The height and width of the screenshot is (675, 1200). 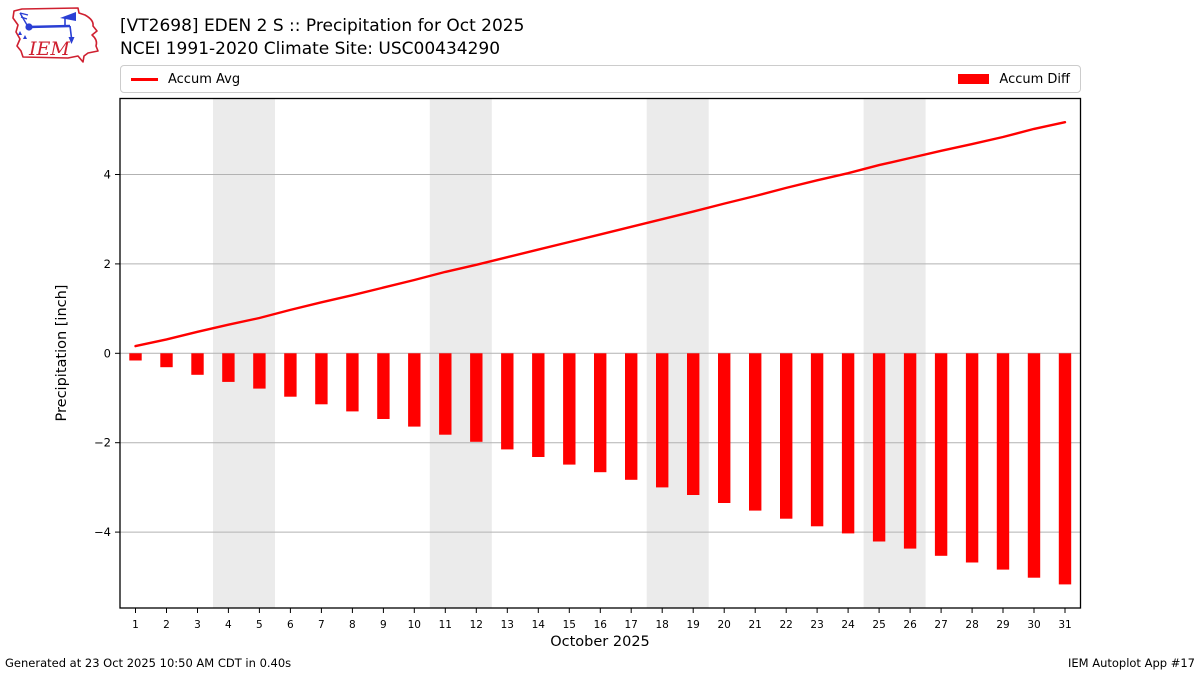 What do you see at coordinates (940, 625) in the screenshot?
I see `x-tick-label: 27` at bounding box center [940, 625].